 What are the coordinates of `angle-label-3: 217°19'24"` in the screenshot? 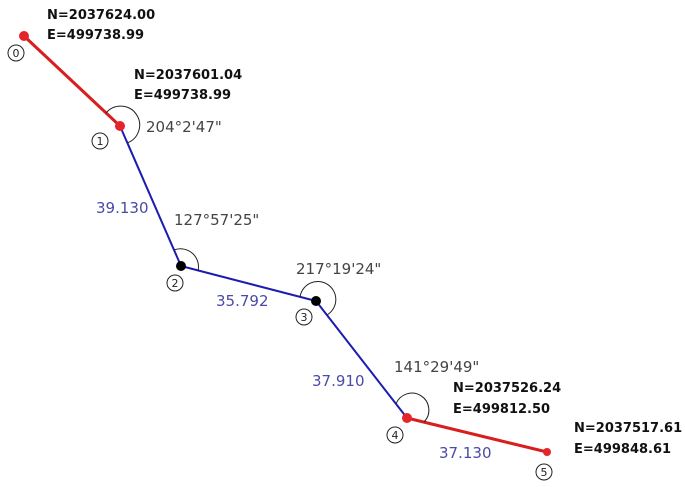 It's located at (338, 269).